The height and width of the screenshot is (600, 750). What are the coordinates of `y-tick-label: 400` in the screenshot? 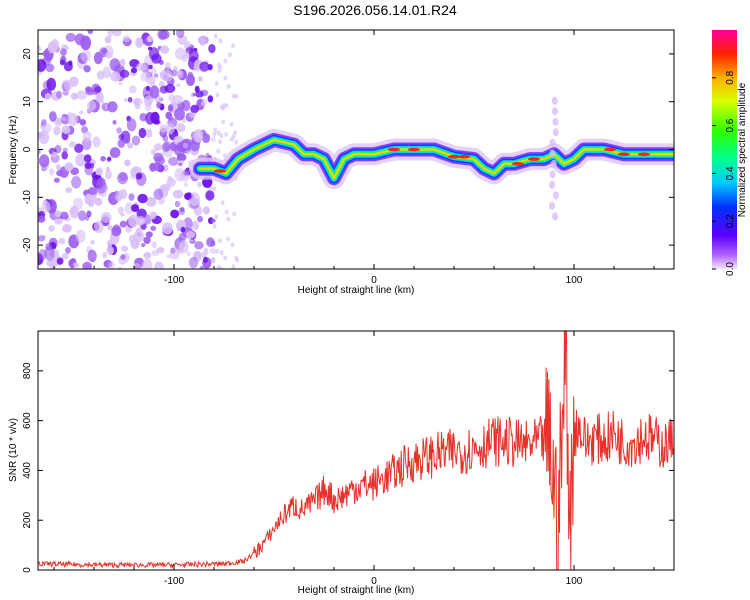 It's located at (27, 470).